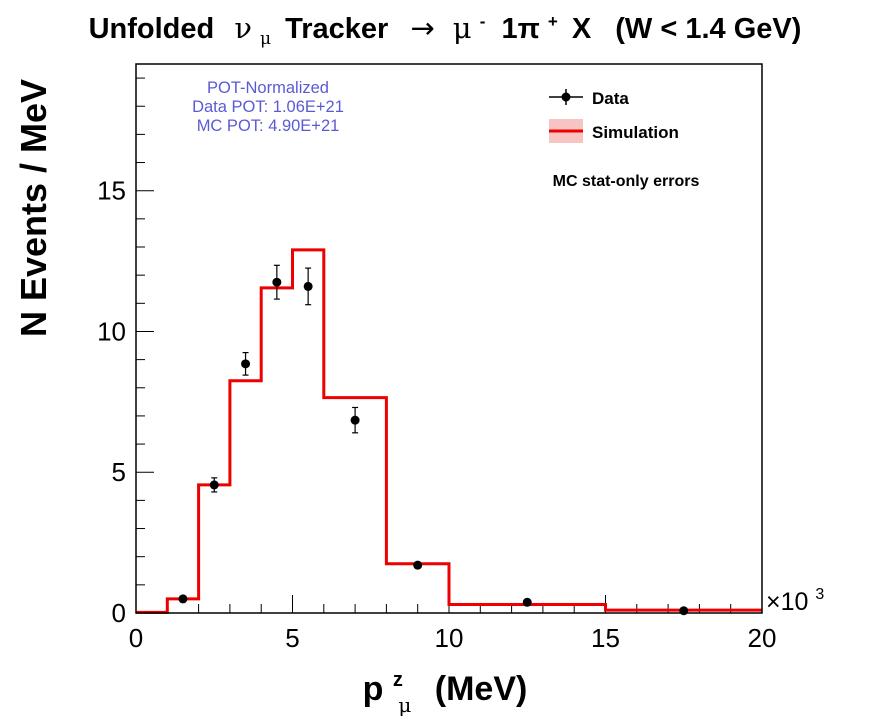  Describe the element at coordinates (373, 689) in the screenshot. I see `x-label-p: p` at that location.